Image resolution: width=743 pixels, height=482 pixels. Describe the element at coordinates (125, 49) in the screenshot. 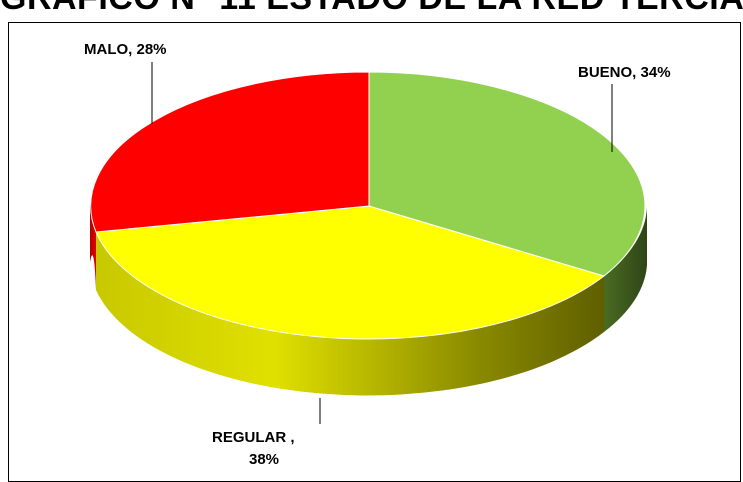

I see `data-label-malo: MALO, 28%` at that location.